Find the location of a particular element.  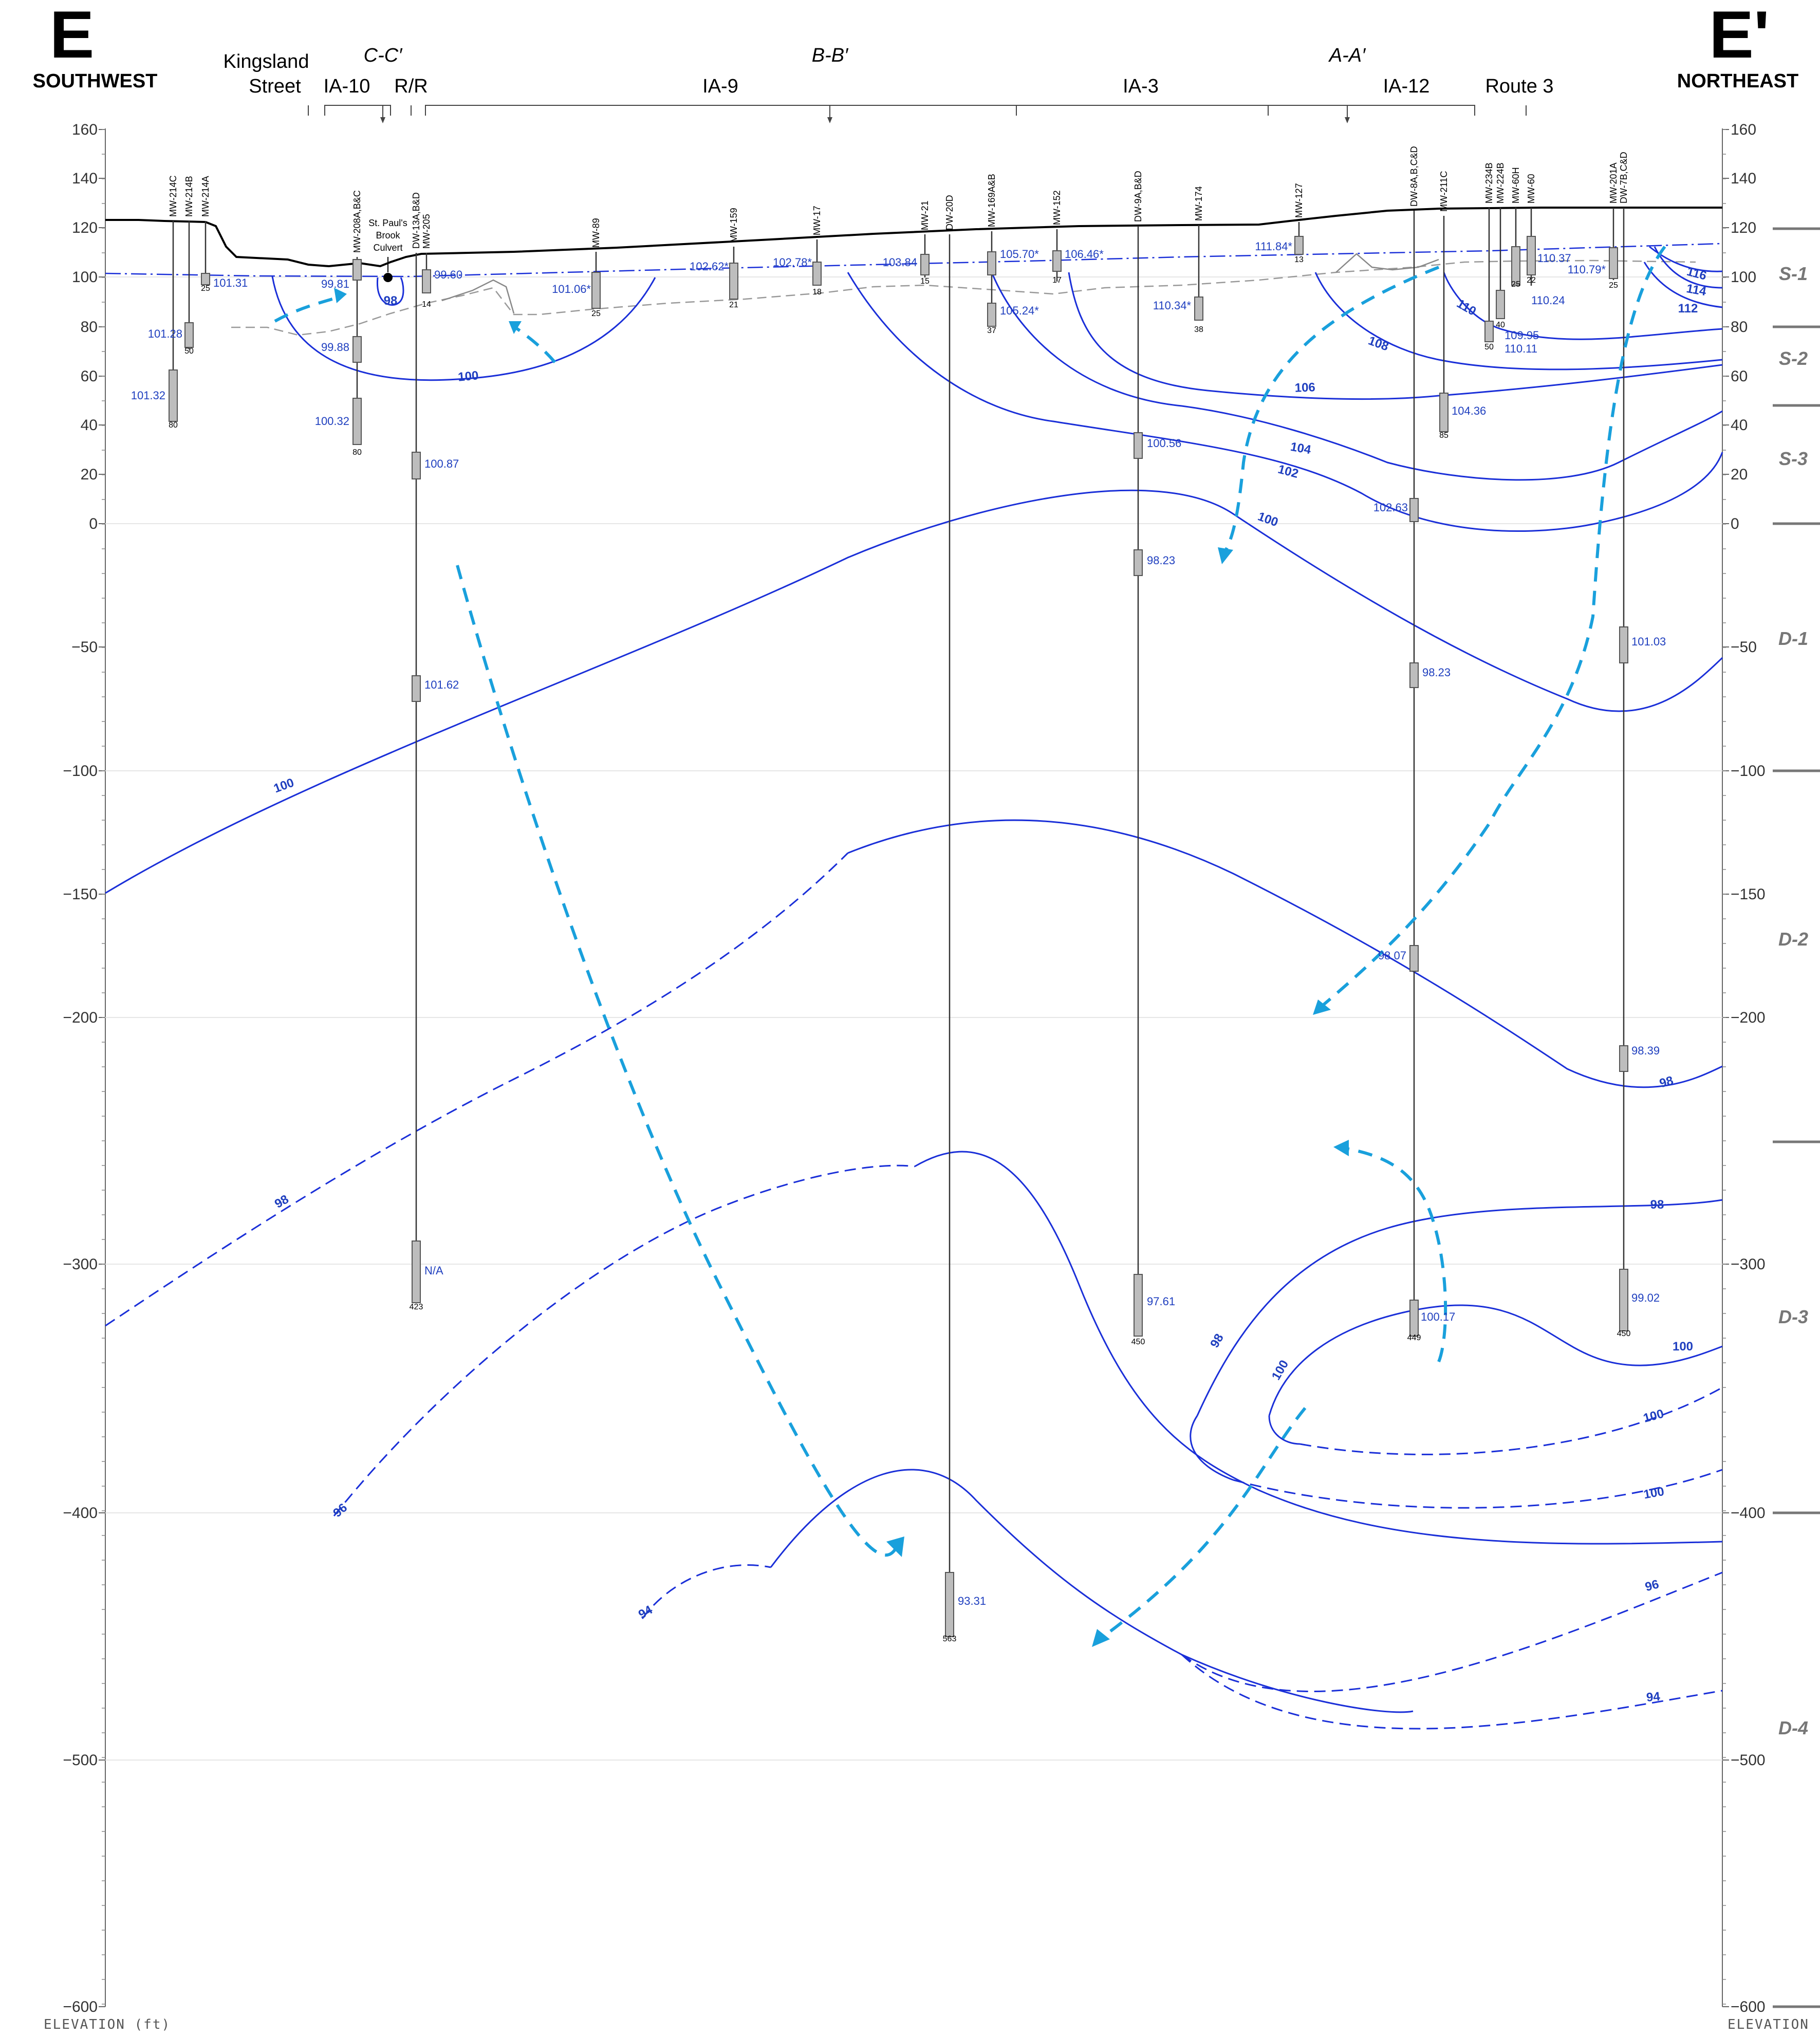

unit-label: D-1 is located at coordinates (1793, 638).